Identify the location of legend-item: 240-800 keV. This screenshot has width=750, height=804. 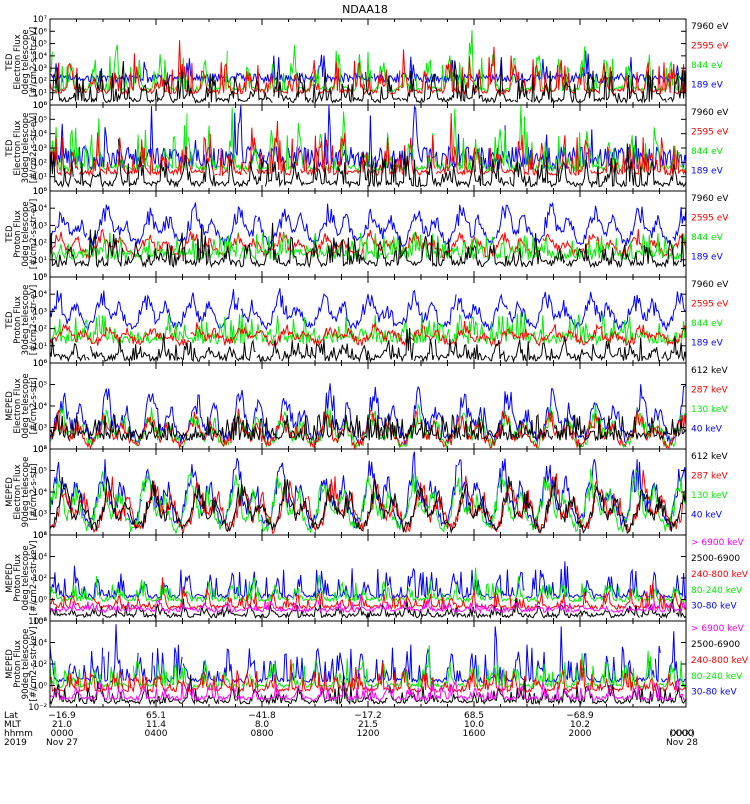
(720, 661).